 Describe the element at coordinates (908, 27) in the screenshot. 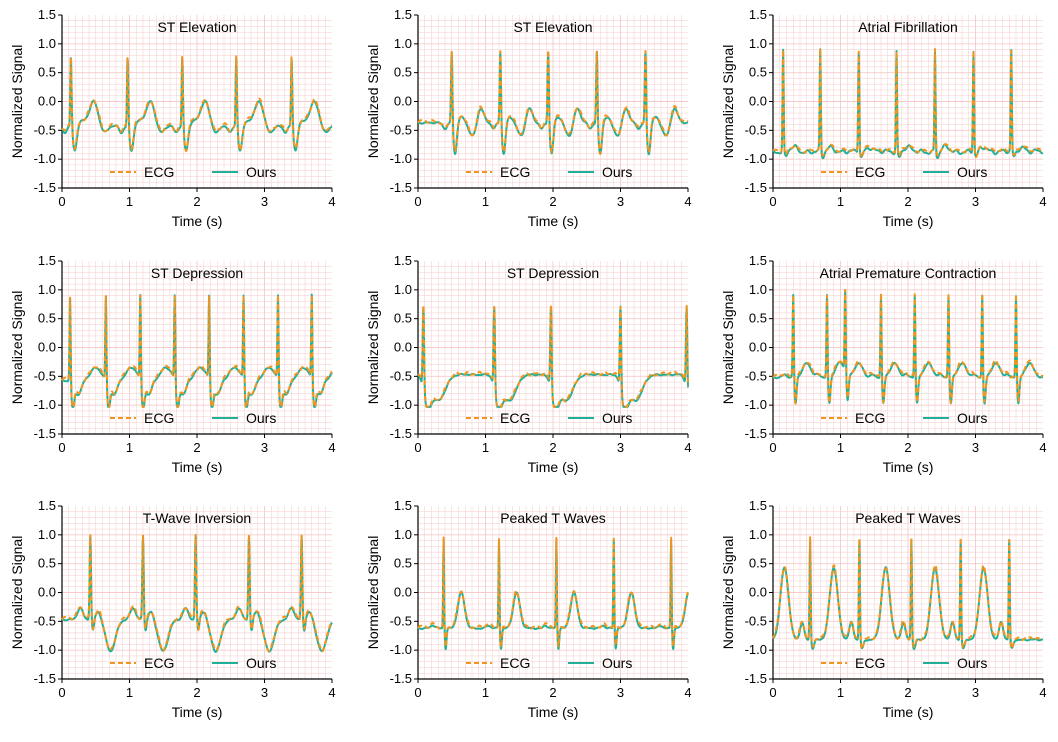

I see `chart-title: Atrial Fibrillation` at that location.